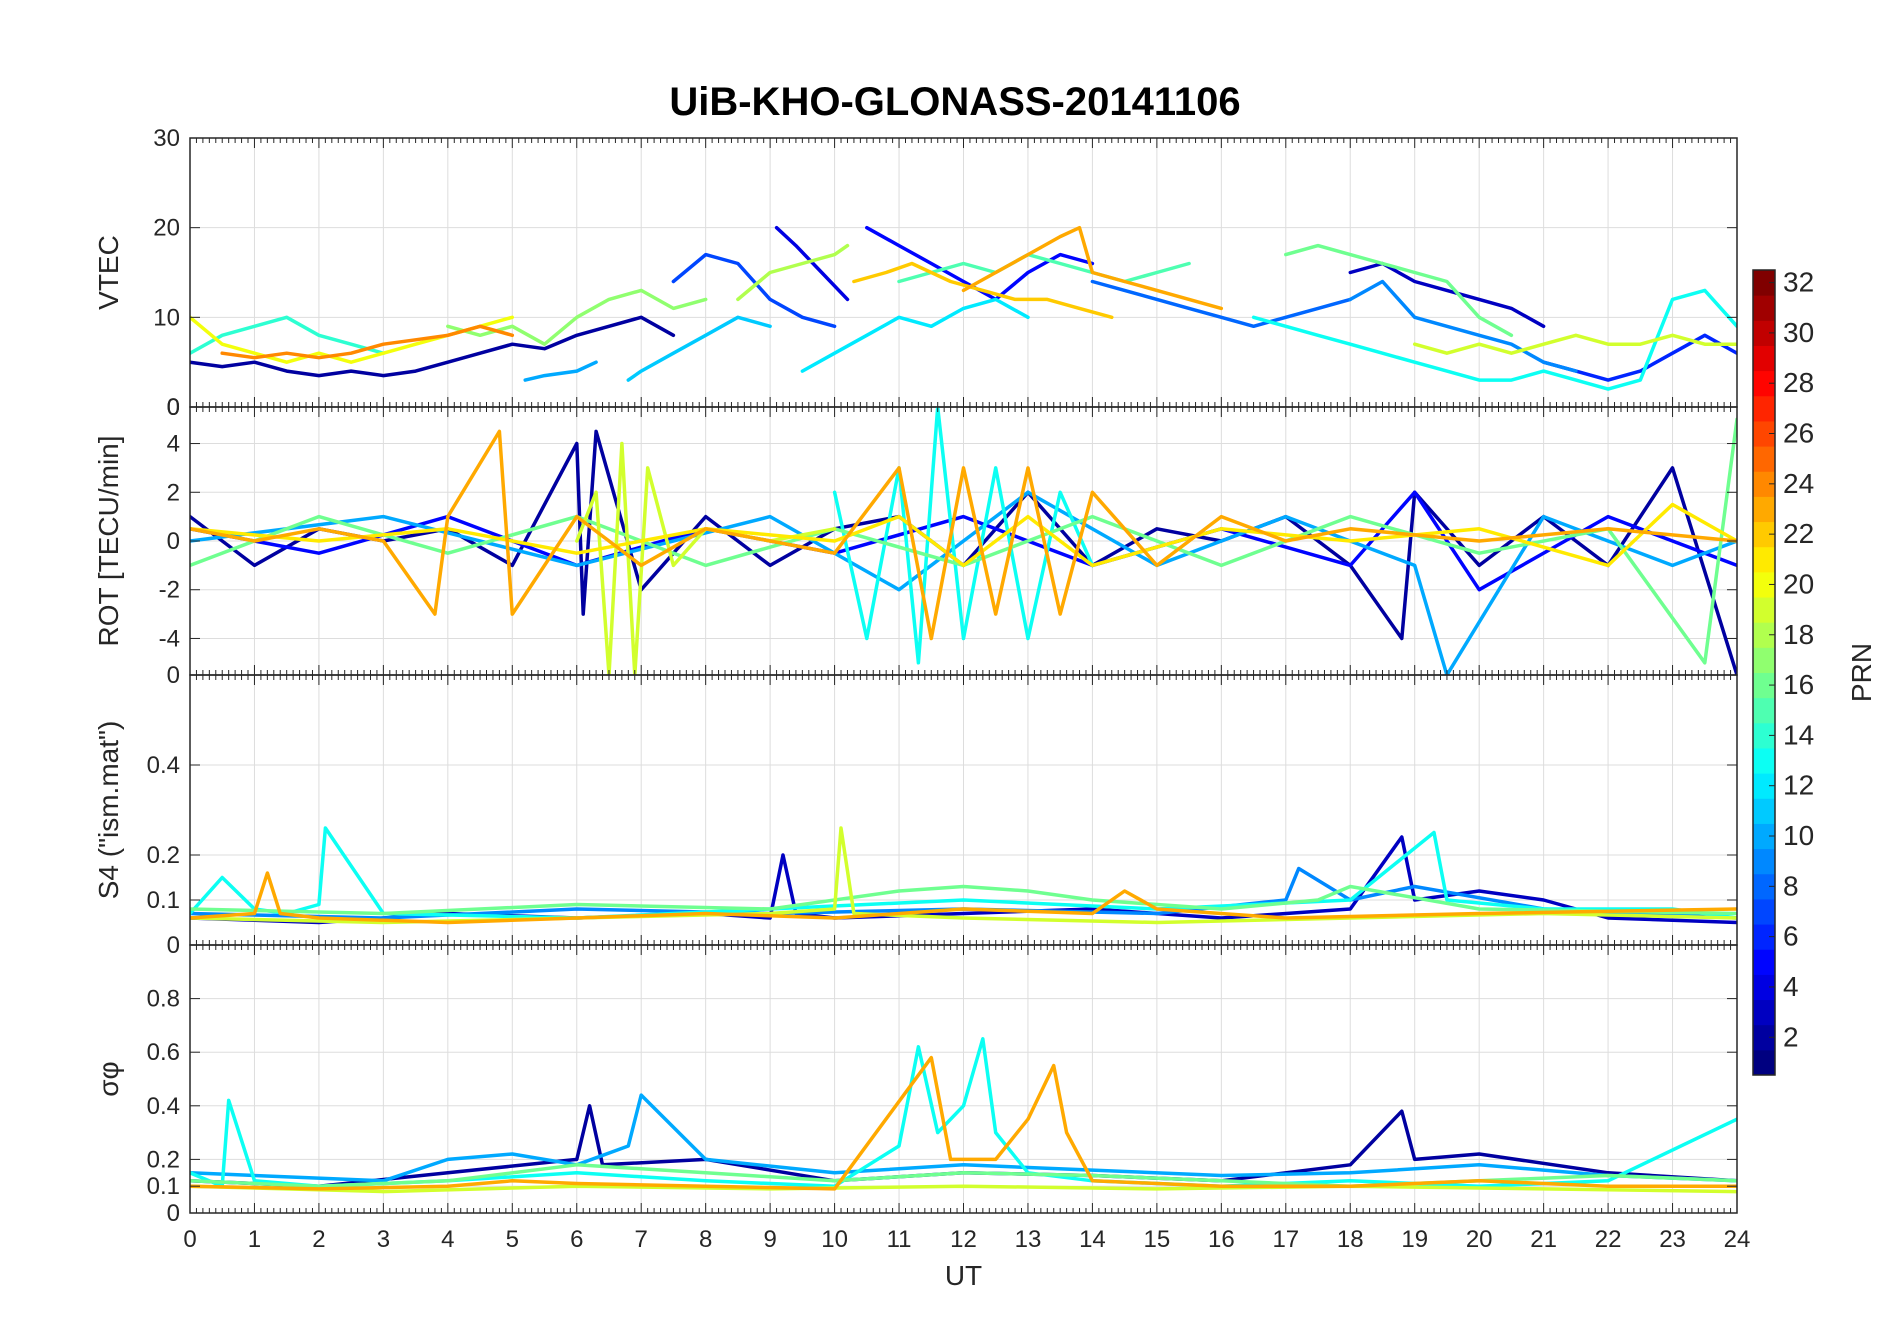 The width and height of the screenshot is (1902, 1330). Describe the element at coordinates (834, 1239) in the screenshot. I see `x-tick-label: 10` at that location.